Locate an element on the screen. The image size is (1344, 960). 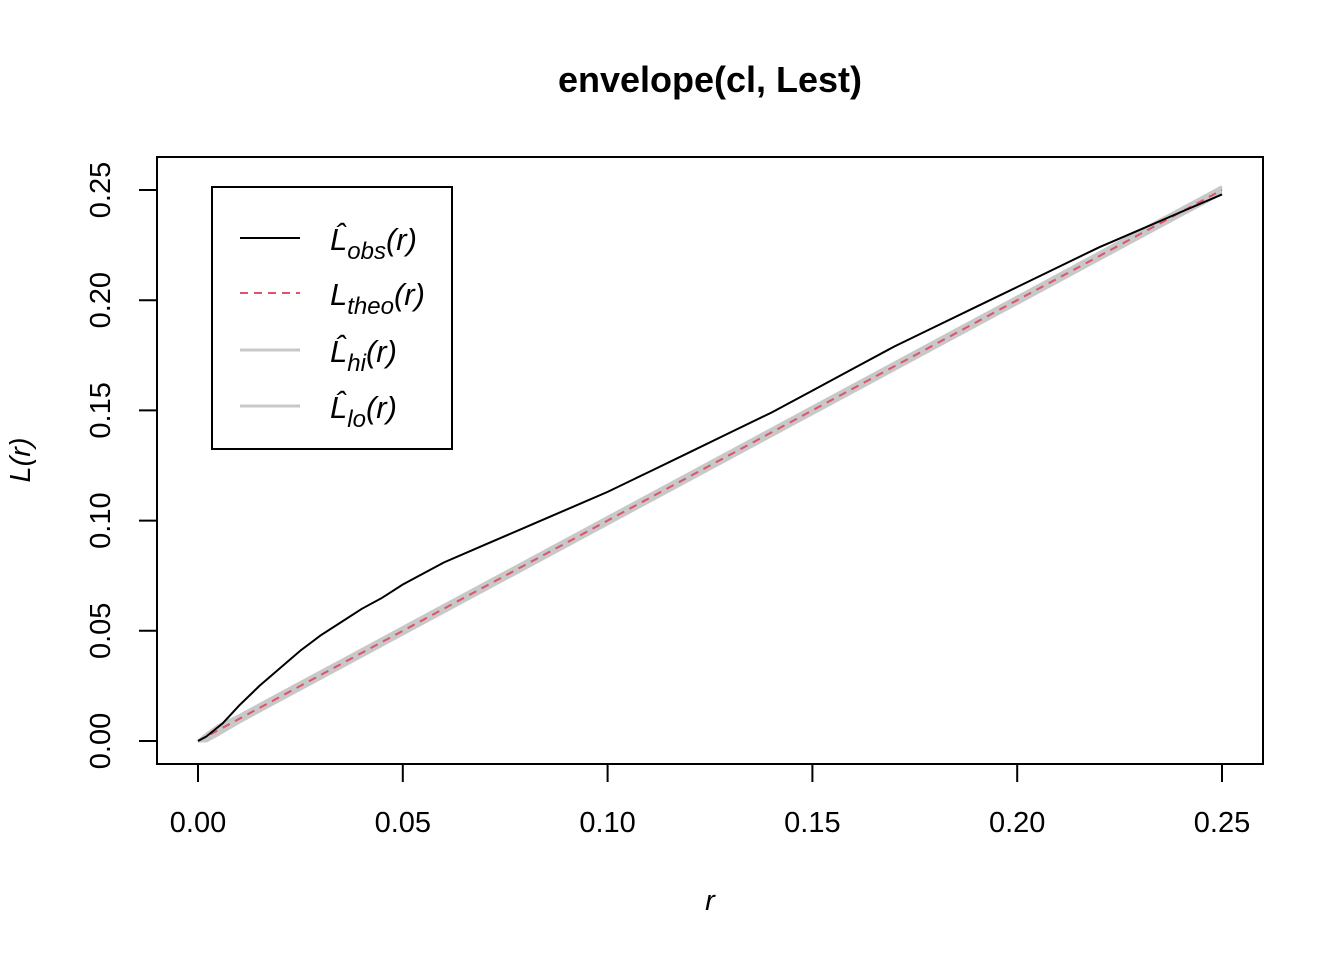
legend-label: L̂lo(r) is located at coordinates (363, 411).